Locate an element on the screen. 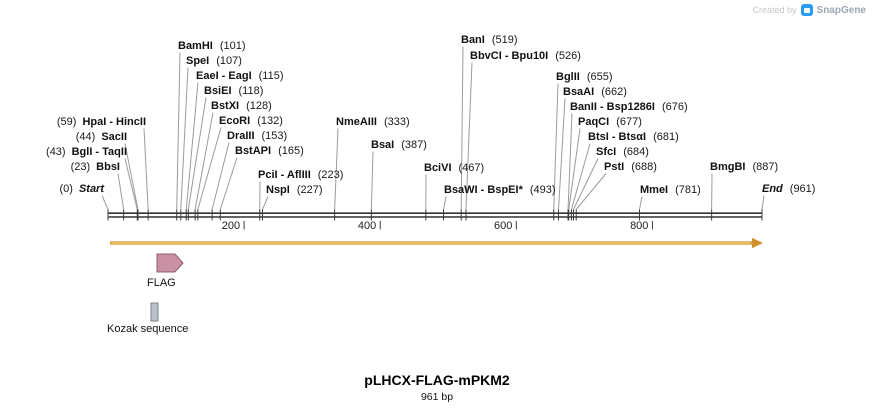 This screenshot has height=413, width=874. site-position: (781) is located at coordinates (688, 190).